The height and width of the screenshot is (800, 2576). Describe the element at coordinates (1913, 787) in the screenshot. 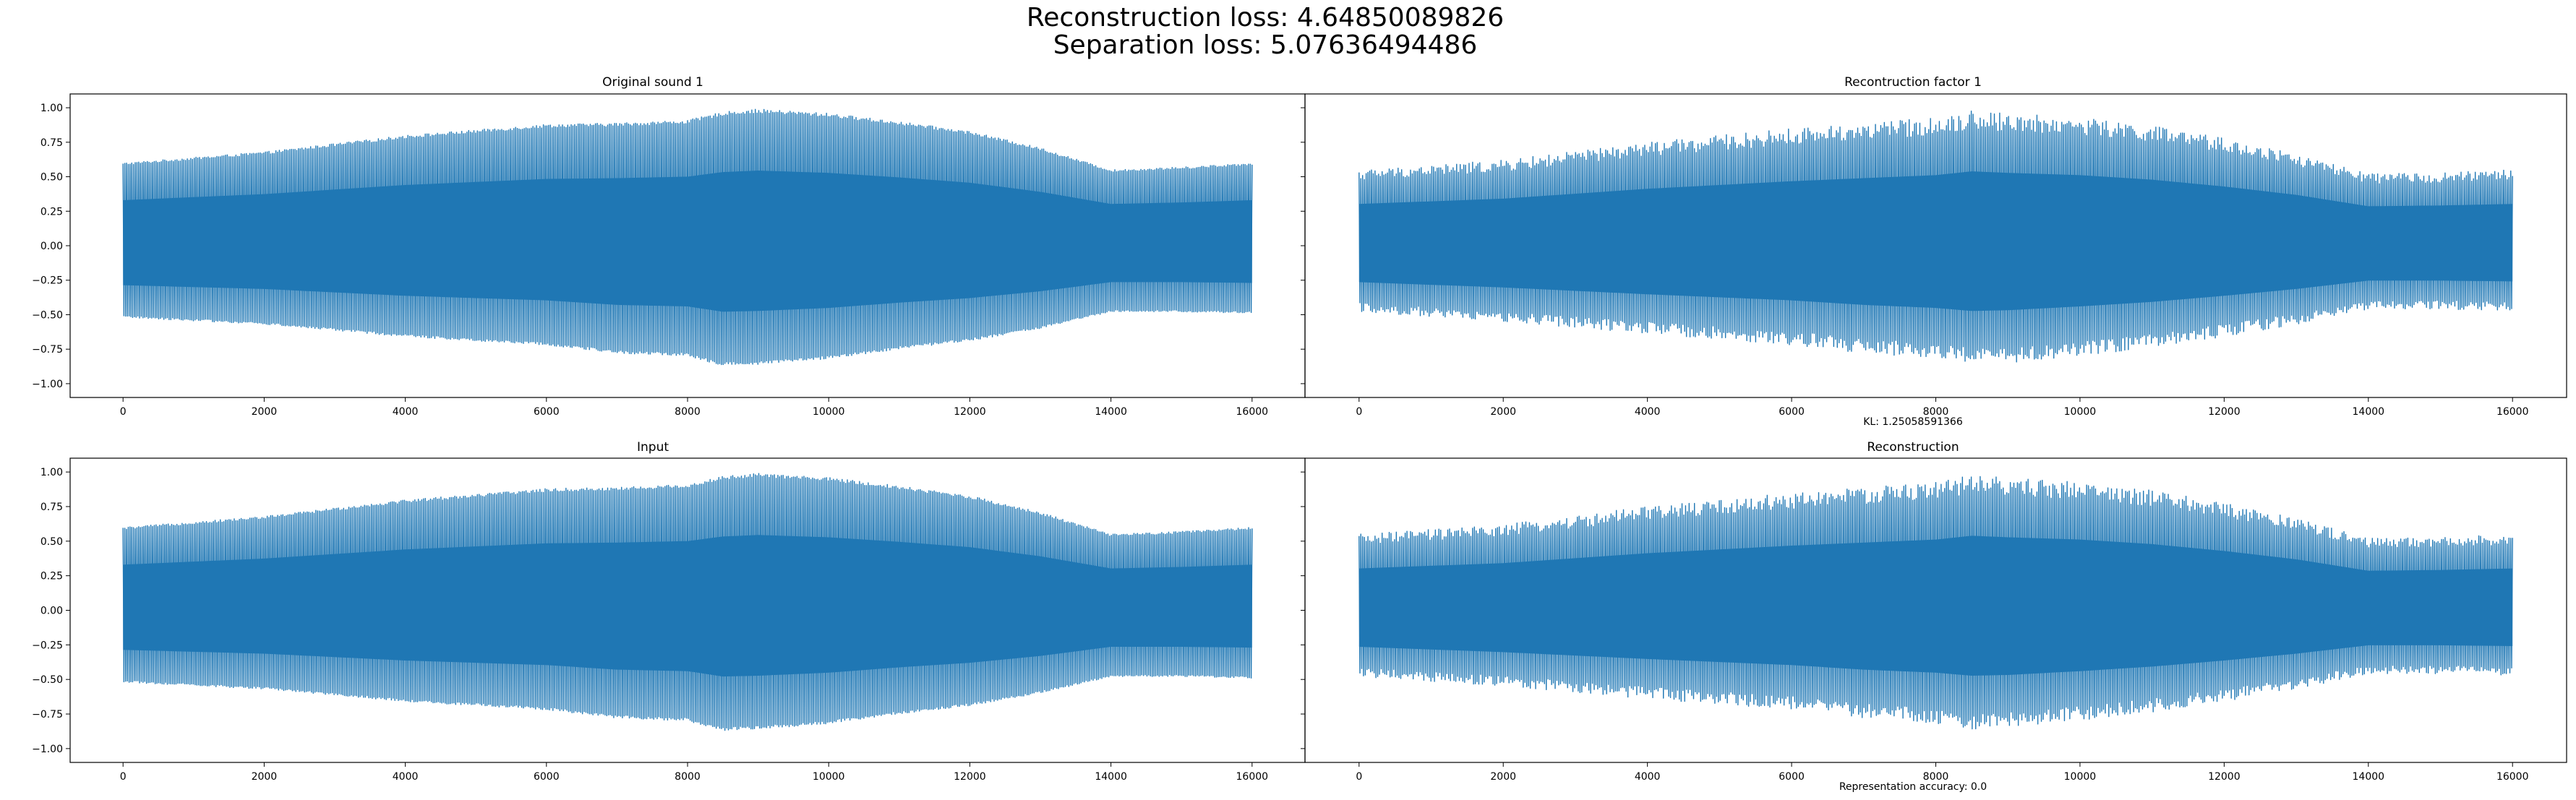

I see `representation-accuracy-xlabel: Representation accuracy: 0.0` at that location.